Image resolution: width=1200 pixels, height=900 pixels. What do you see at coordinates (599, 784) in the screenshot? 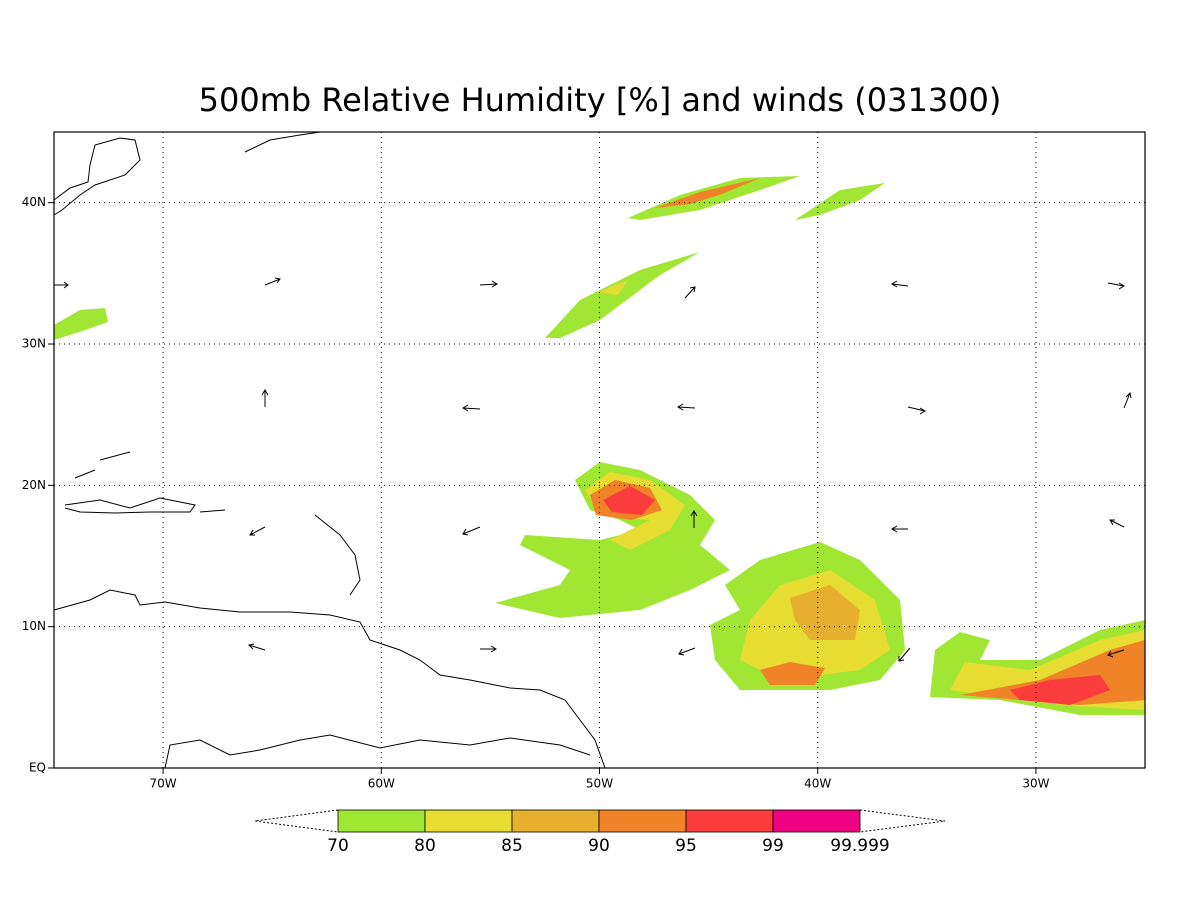
I see `x-tick-label: 50W` at bounding box center [599, 784].